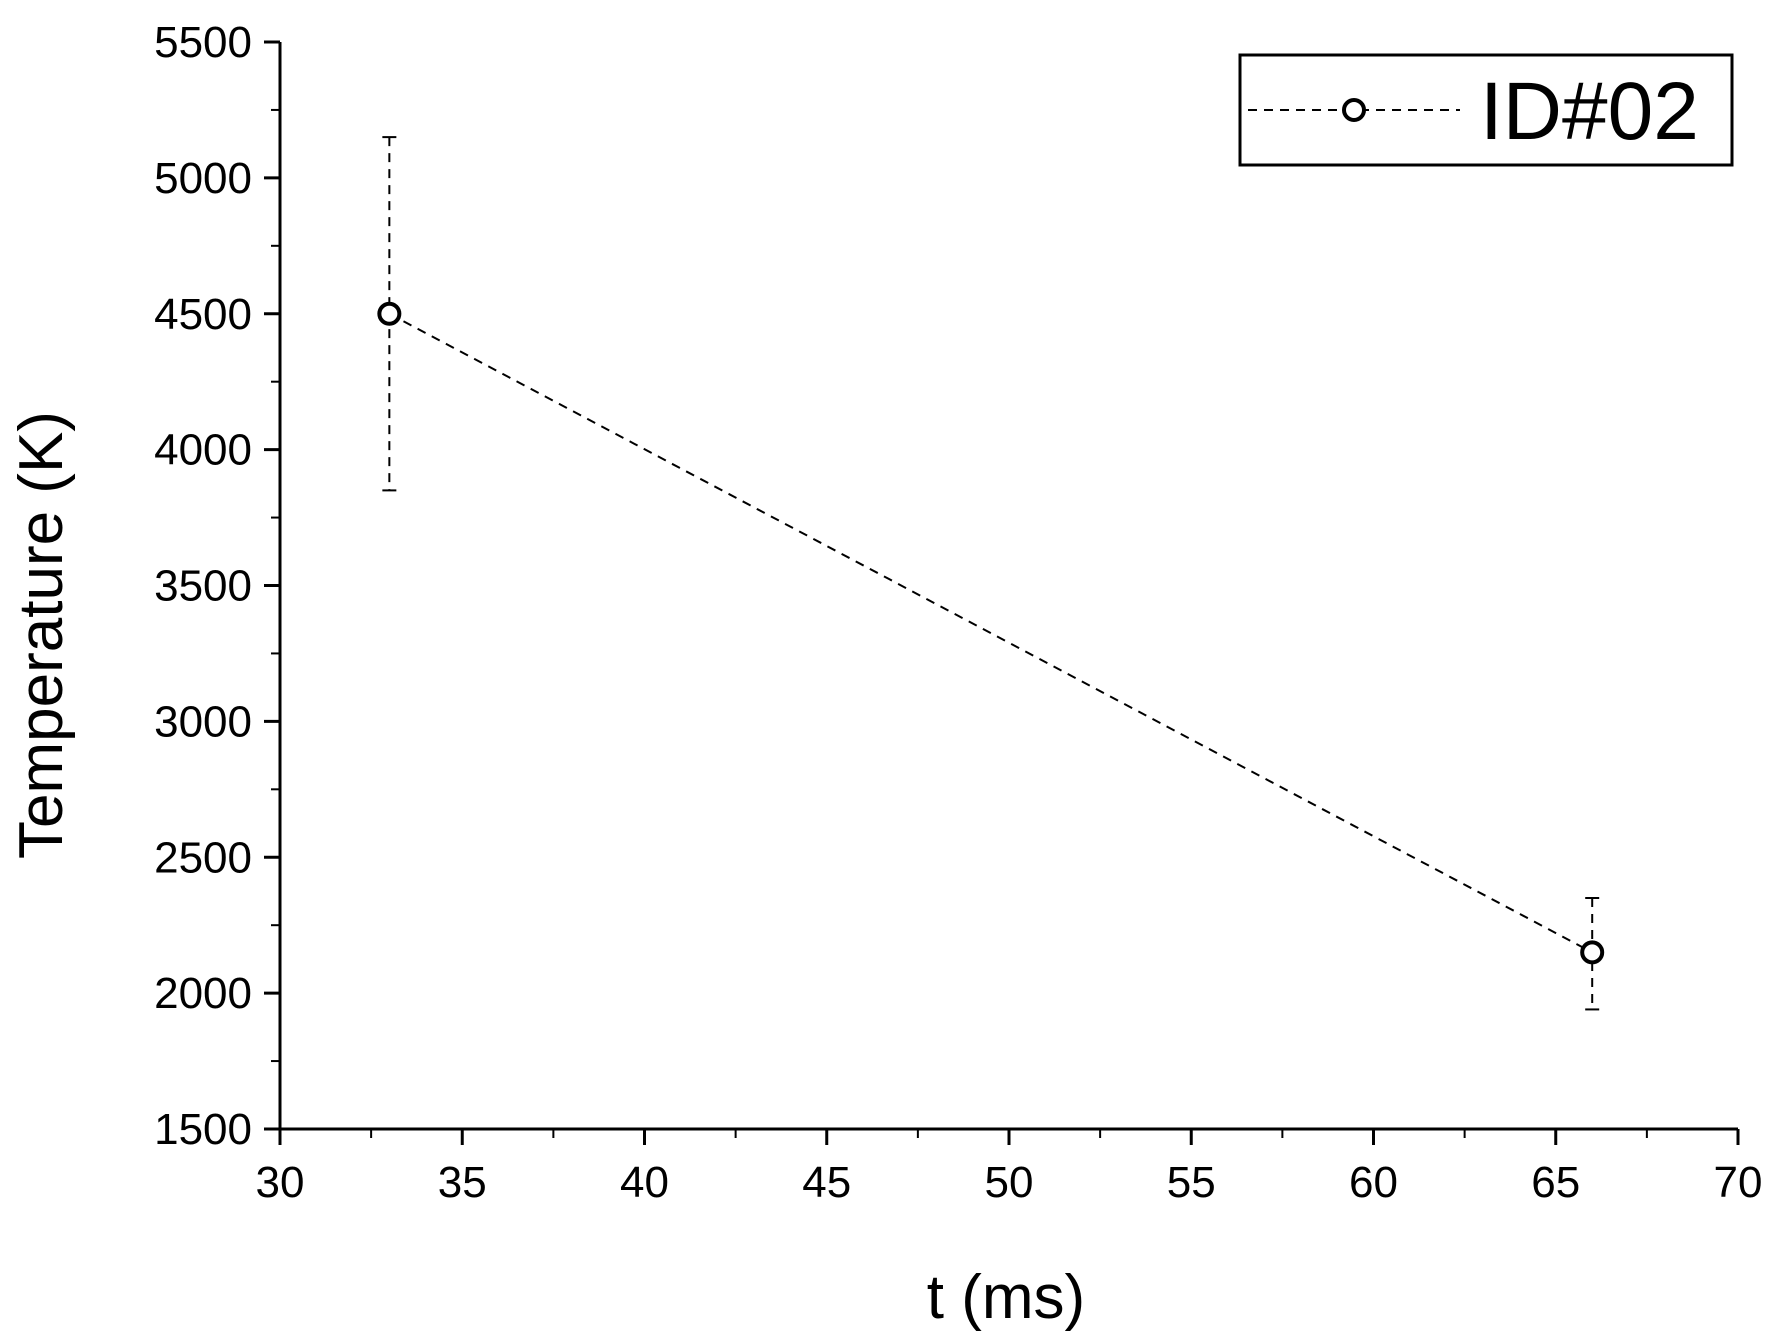 The width and height of the screenshot is (1771, 1334). What do you see at coordinates (1738, 1182) in the screenshot?
I see `x-tick-label: 70` at bounding box center [1738, 1182].